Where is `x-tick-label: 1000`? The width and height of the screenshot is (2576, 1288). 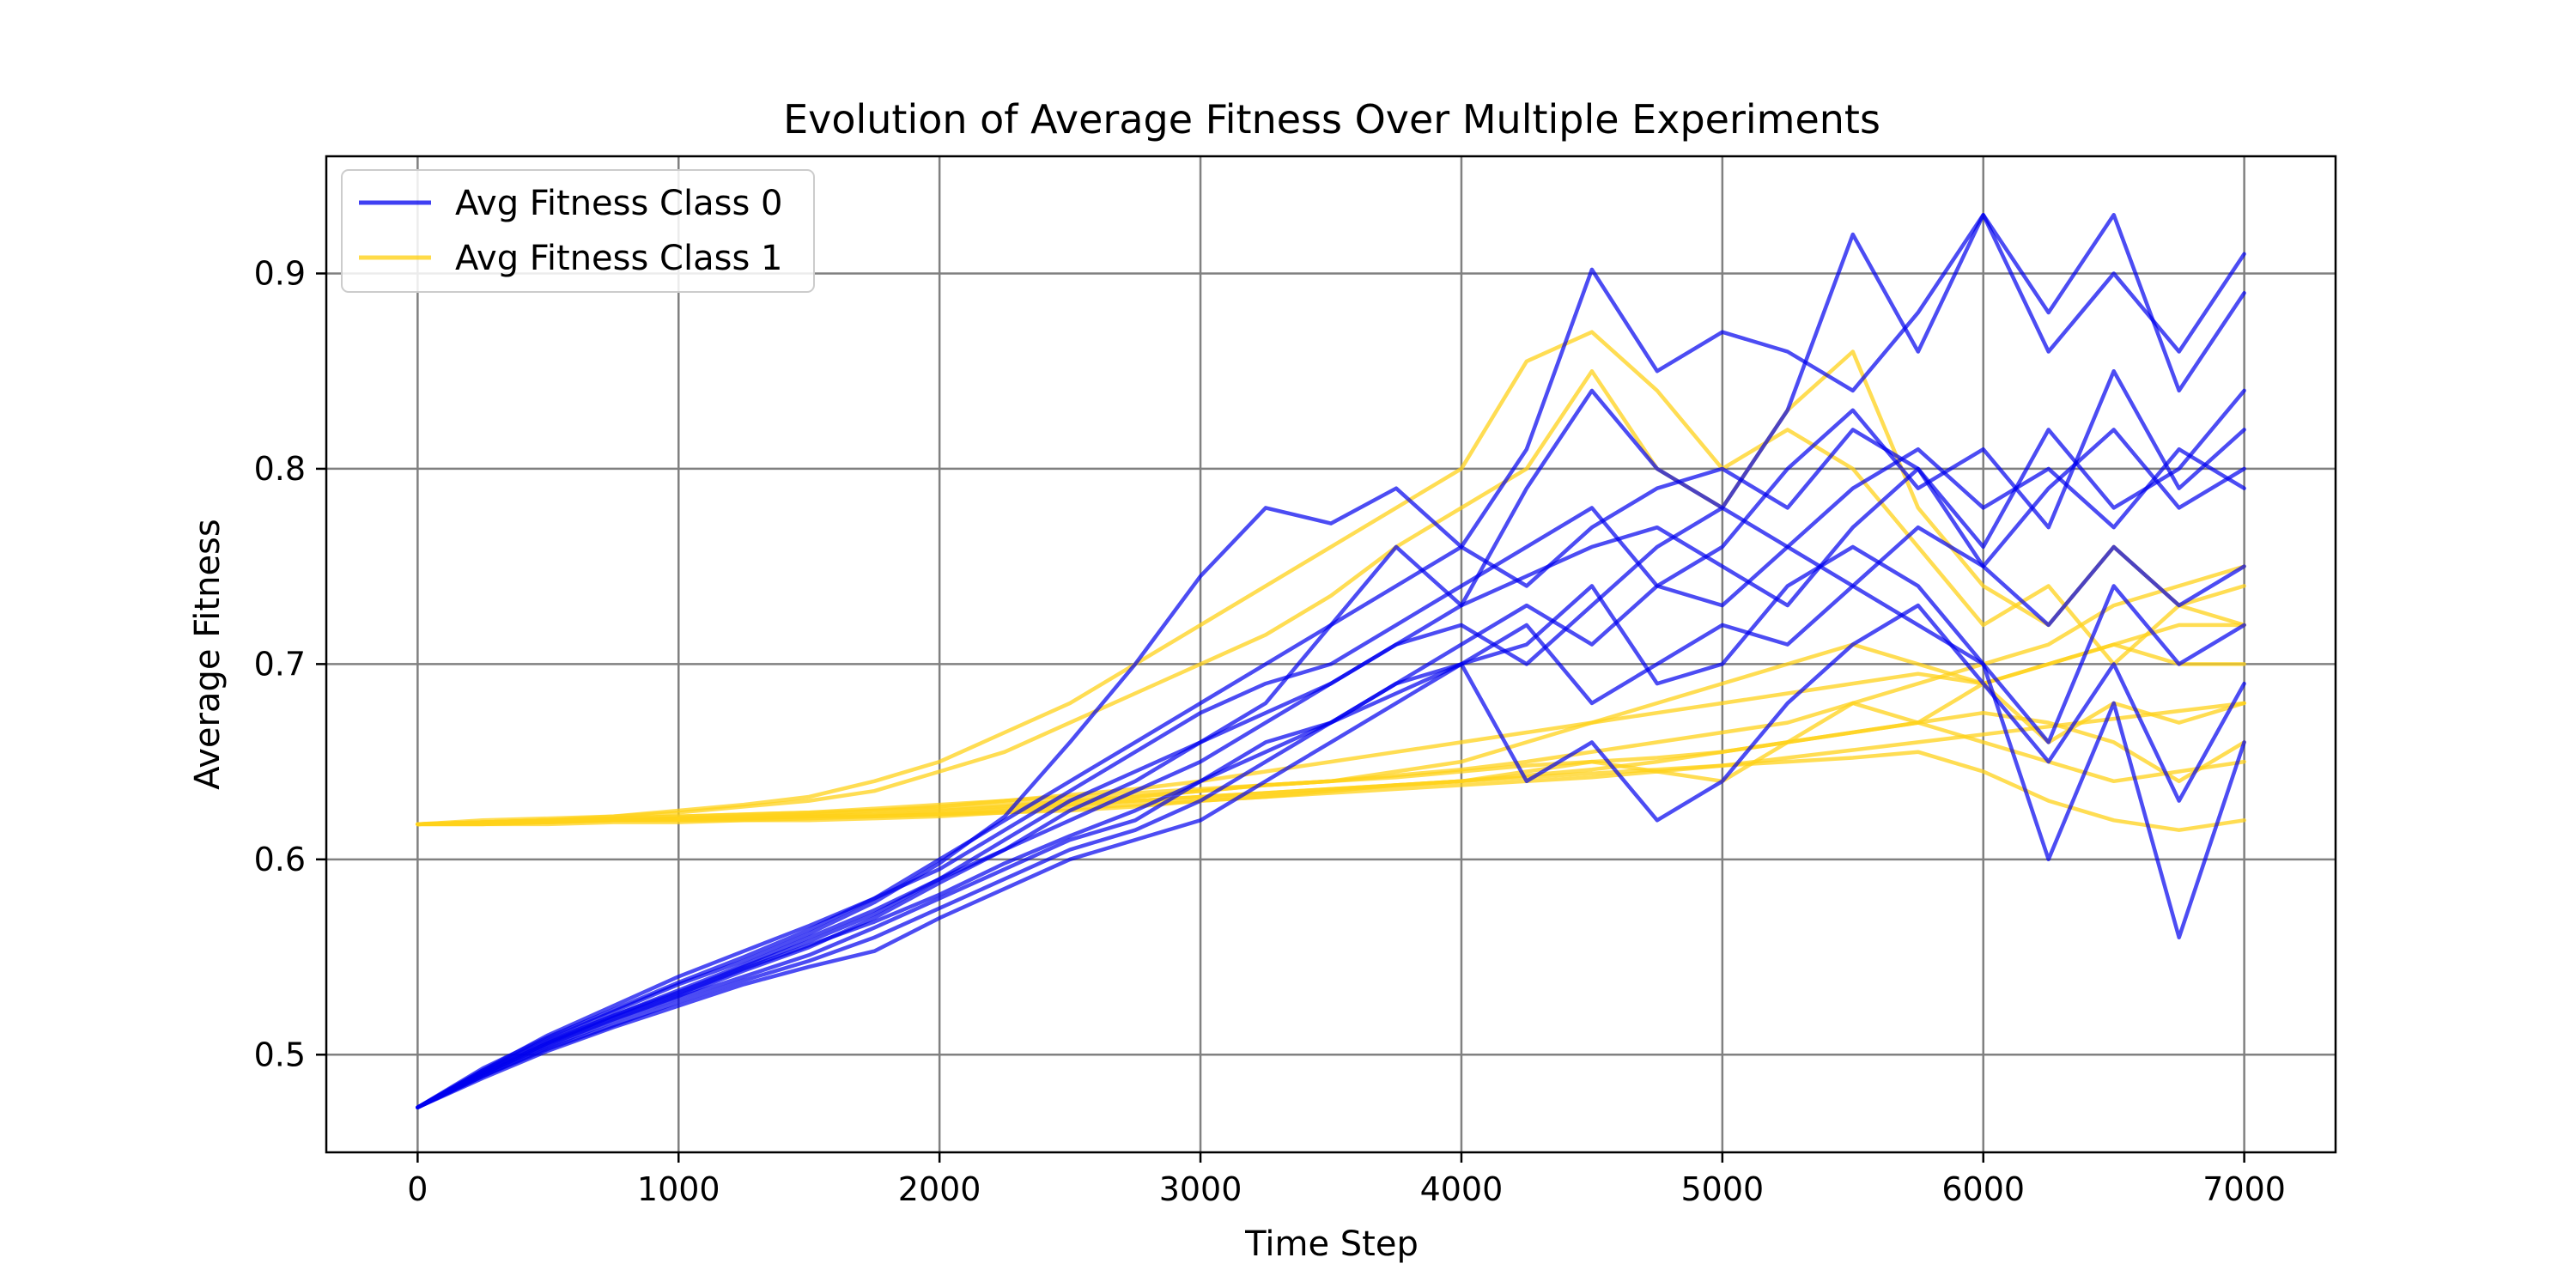 x-tick-label: 1000 is located at coordinates (678, 1189).